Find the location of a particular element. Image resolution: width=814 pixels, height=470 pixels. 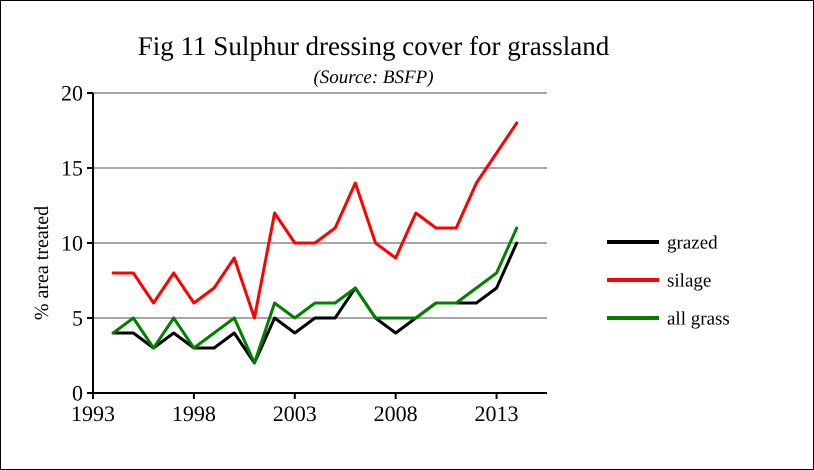

y-tick-label: 20 is located at coordinates (72, 93).